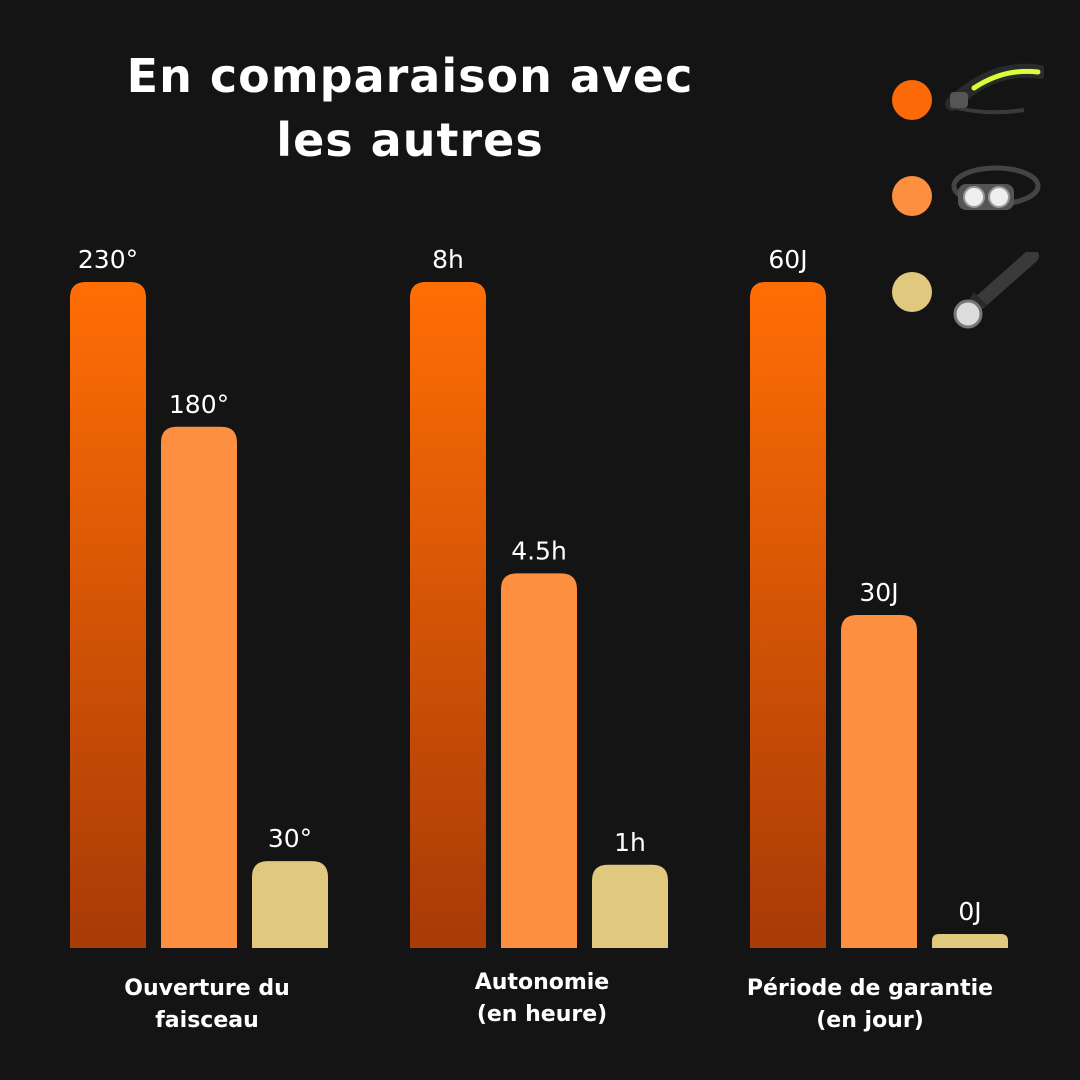  Describe the element at coordinates (878, 592) in the screenshot. I see `data-label-group-3-bar-2: 30J` at that location.